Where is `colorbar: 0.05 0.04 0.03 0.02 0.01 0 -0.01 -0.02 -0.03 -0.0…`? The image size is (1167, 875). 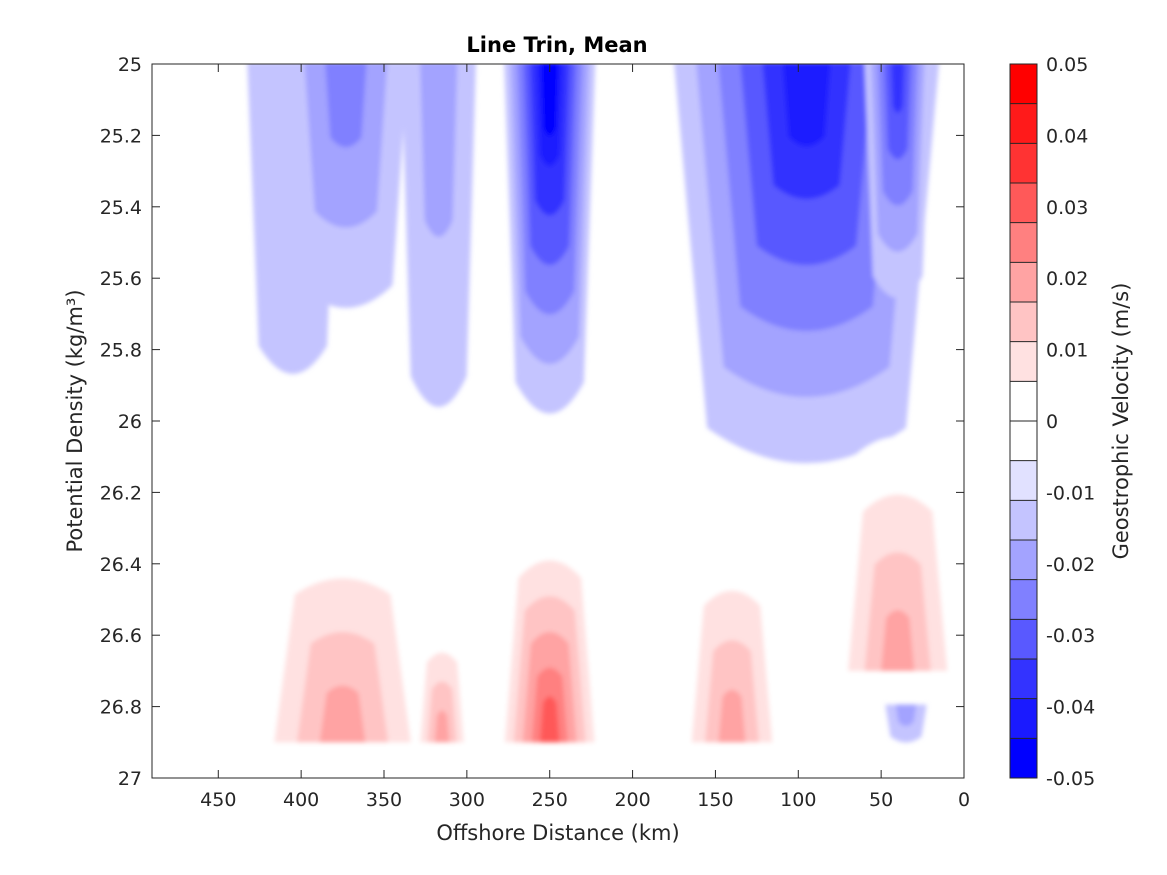 colorbar: 0.05 0.04 0.03 0.02 0.01 0 -0.01 -0.02 -0.03 -0.0… is located at coordinates (1052, 422).